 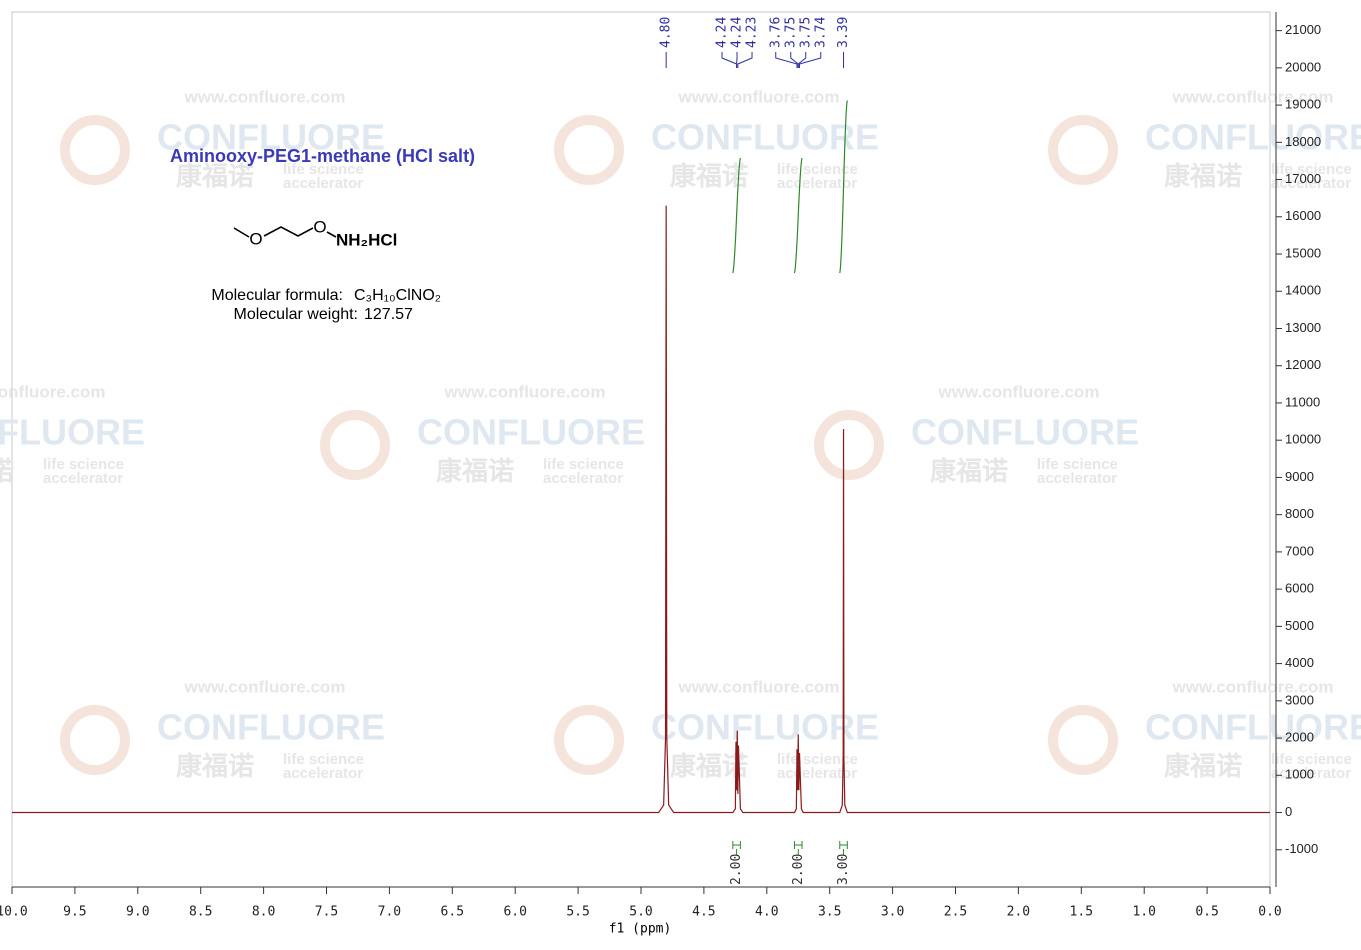 What do you see at coordinates (296, 314) in the screenshot?
I see `weight-label: Molecular weight:` at bounding box center [296, 314].